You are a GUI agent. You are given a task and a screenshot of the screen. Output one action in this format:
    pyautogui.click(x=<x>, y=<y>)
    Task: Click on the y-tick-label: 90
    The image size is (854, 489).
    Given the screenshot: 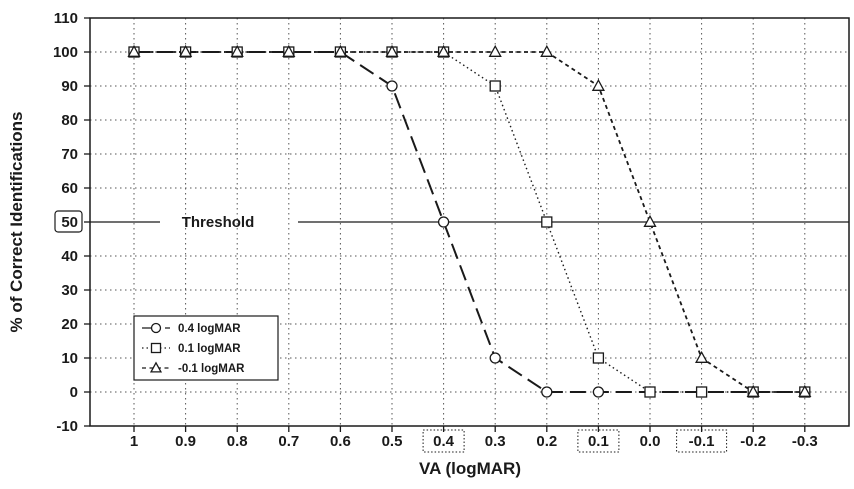 What is the action you would take?
    pyautogui.click(x=69, y=86)
    